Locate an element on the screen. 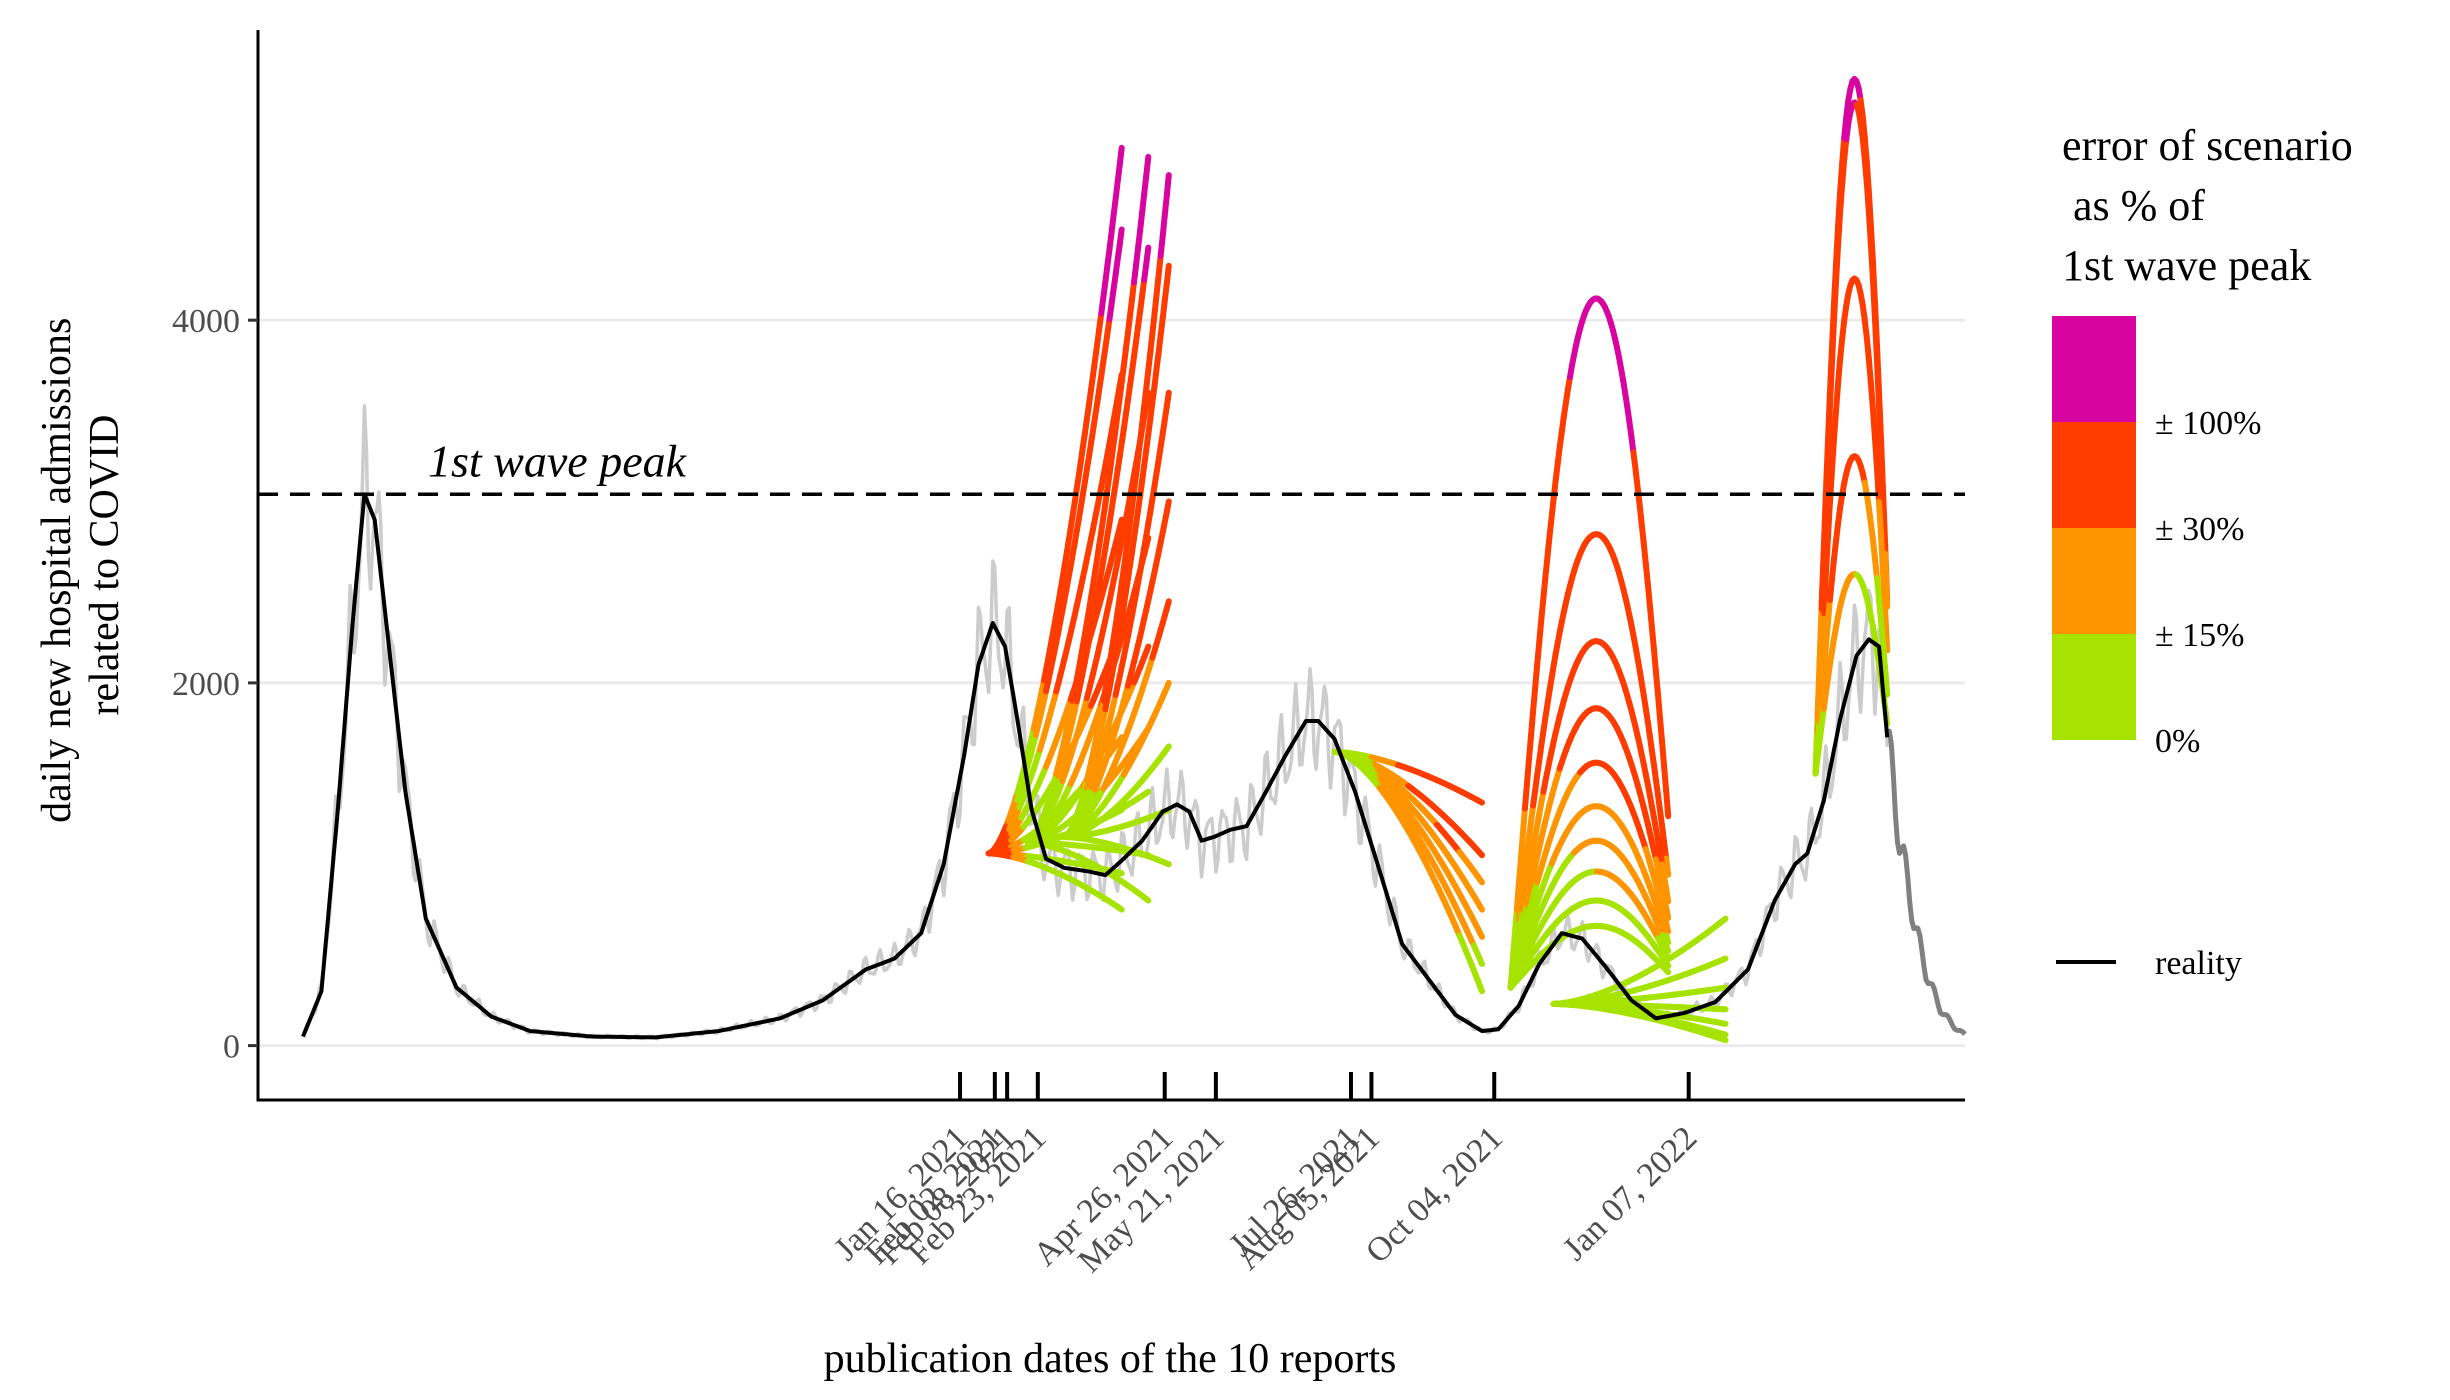 The width and height of the screenshot is (2450, 1400). reality-raw-daily-later is located at coordinates (1925, 882).